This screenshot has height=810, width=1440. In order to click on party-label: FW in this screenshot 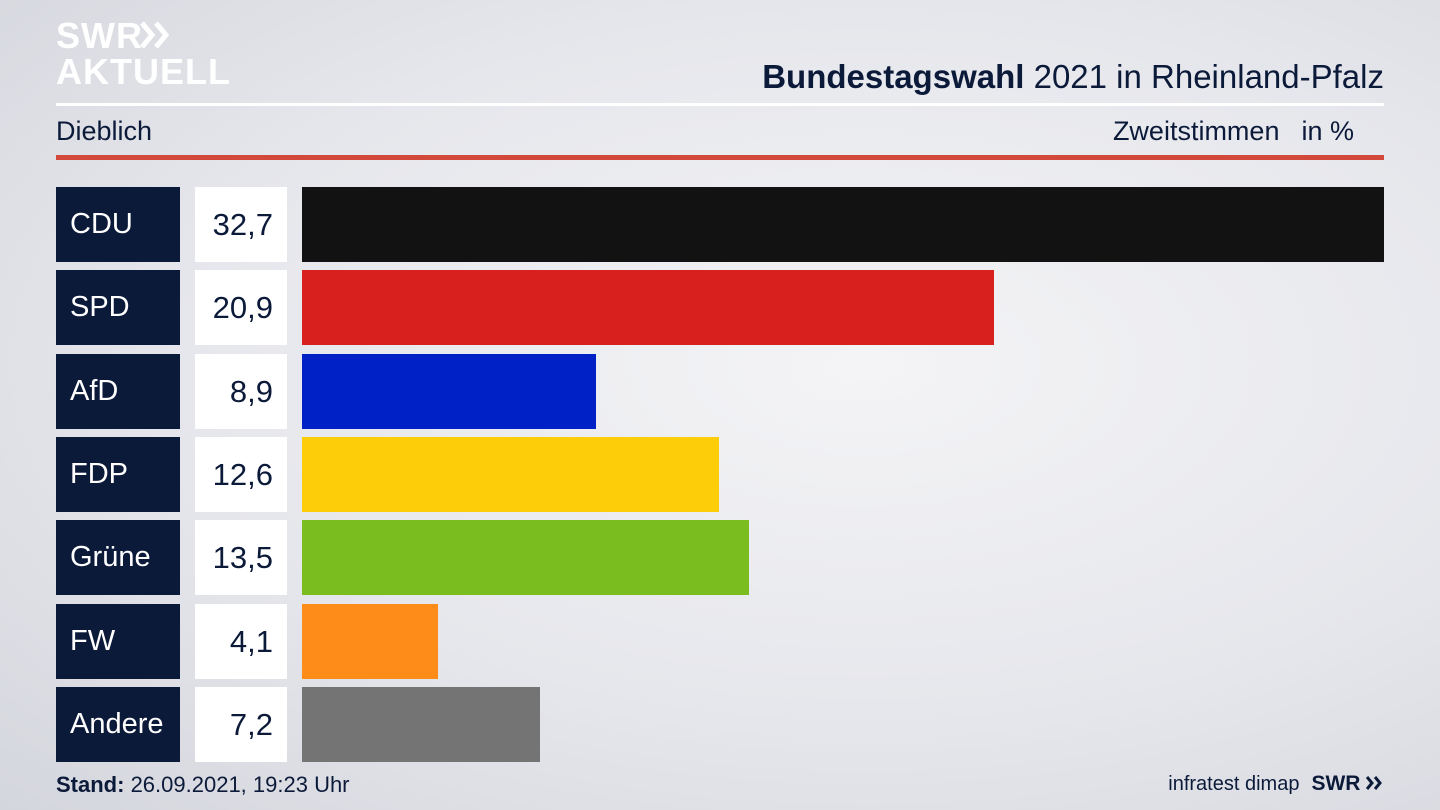, I will do `click(118, 641)`.